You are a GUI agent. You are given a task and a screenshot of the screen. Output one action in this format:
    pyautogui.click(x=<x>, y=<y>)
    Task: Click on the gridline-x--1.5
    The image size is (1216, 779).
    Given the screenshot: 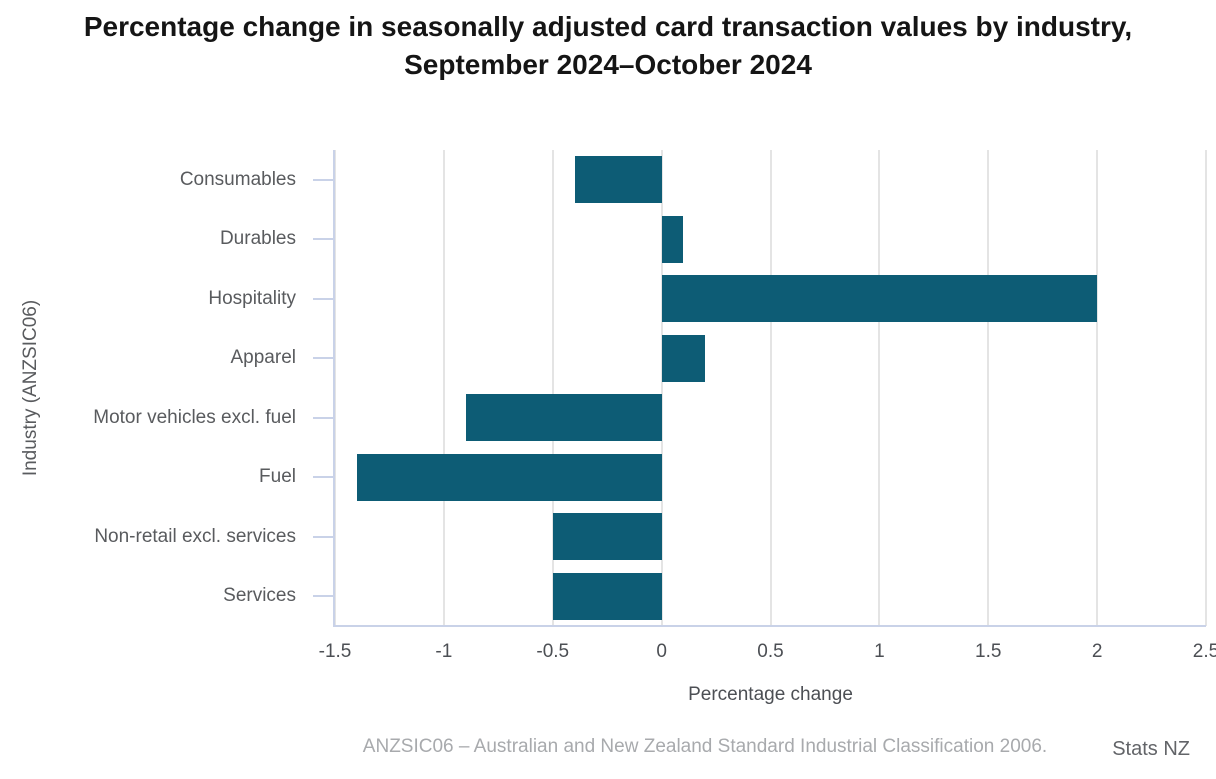 What is the action you would take?
    pyautogui.click(x=335, y=388)
    